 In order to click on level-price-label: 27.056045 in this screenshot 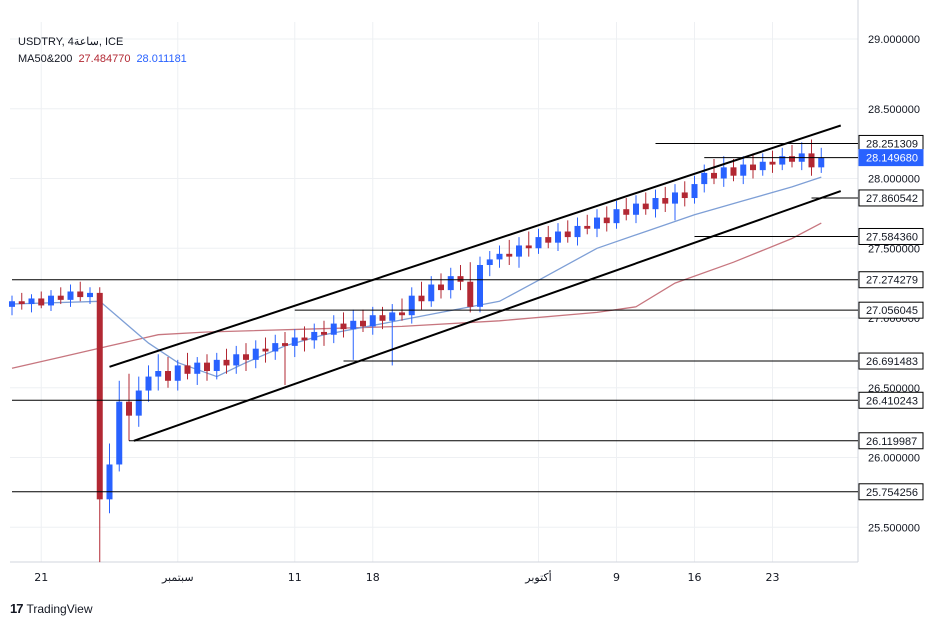, I will do `click(892, 311)`.